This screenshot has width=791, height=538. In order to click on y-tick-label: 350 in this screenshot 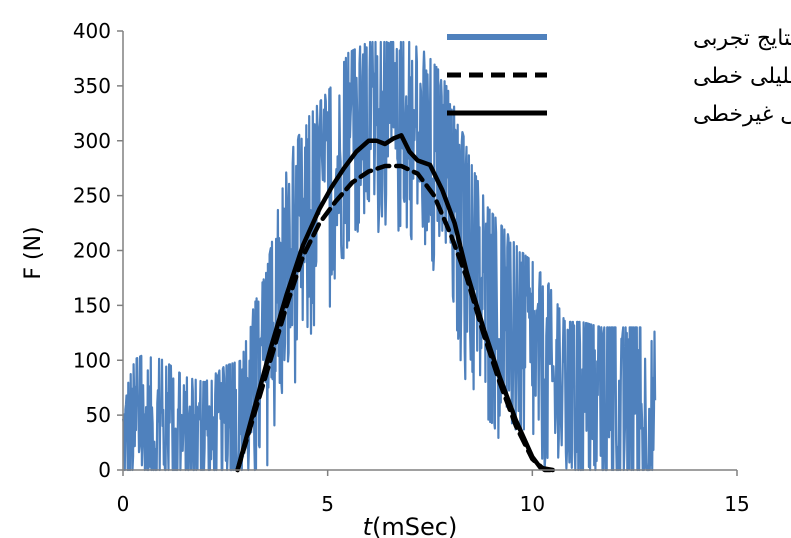, I will do `click(92, 86)`.